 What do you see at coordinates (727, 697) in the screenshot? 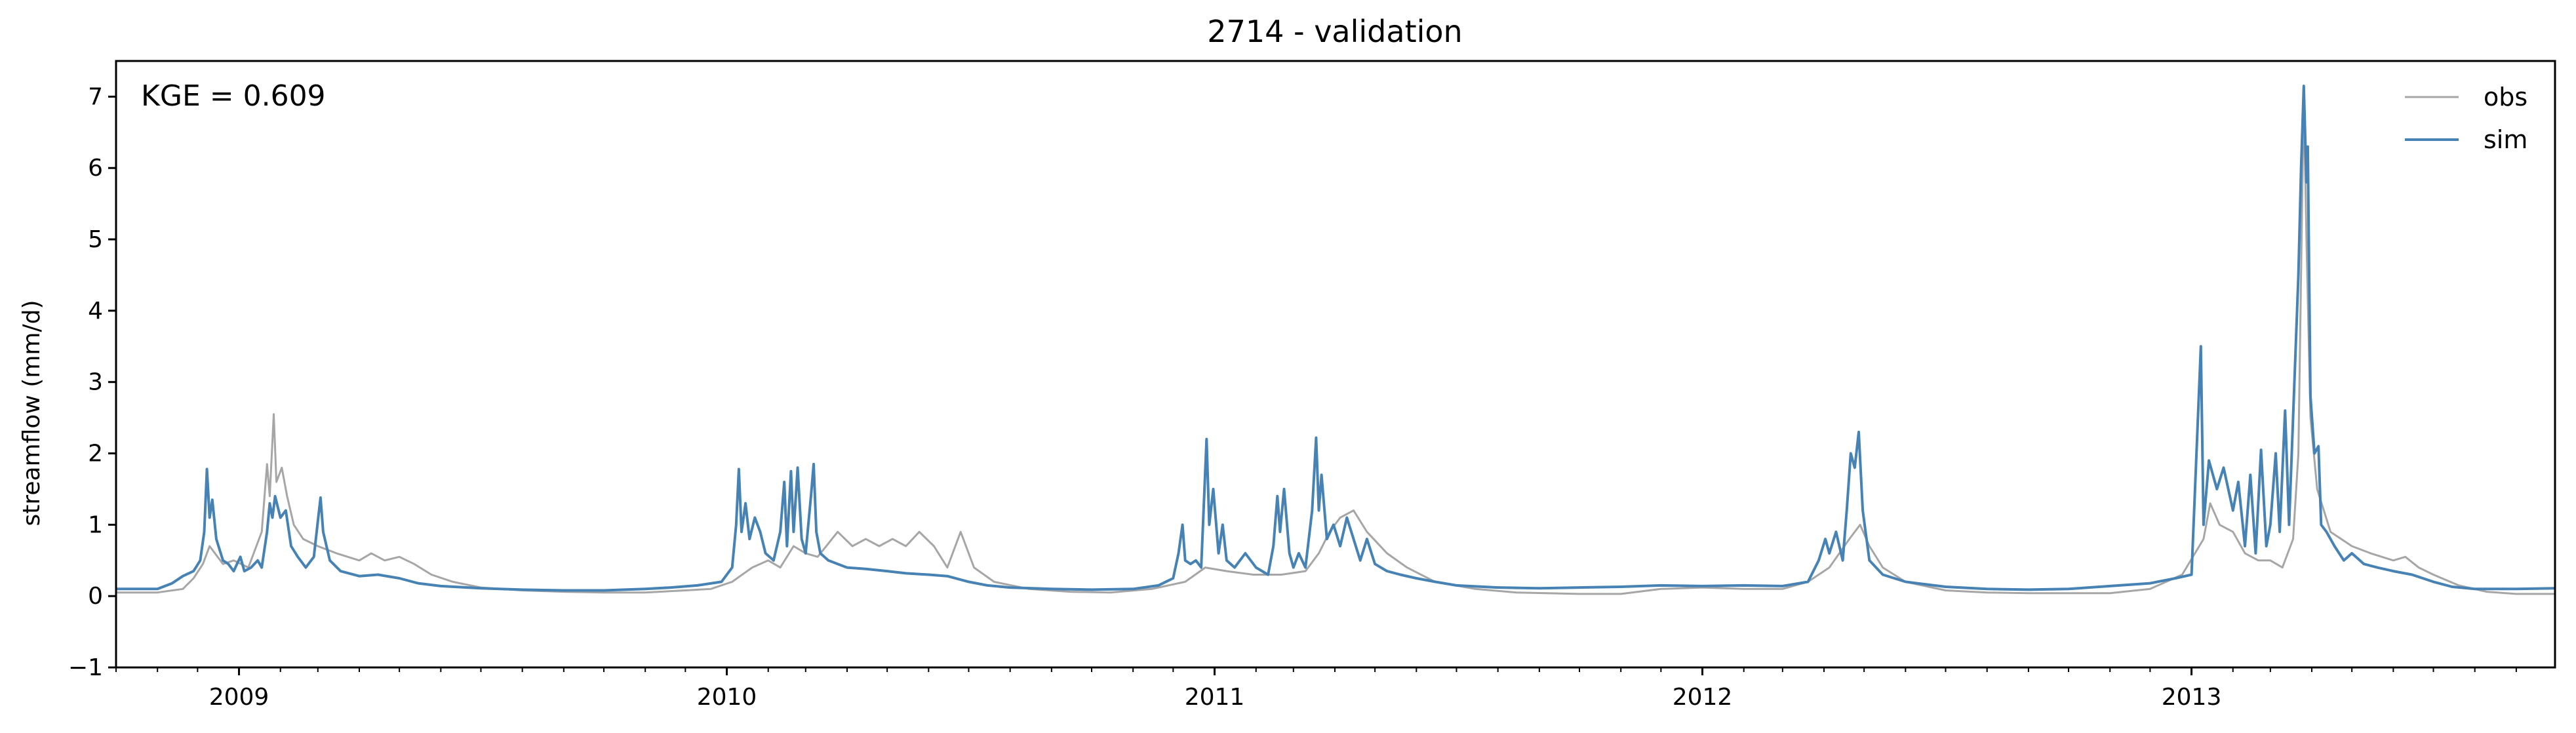
I see `x-tick-label: 2010` at bounding box center [727, 697].